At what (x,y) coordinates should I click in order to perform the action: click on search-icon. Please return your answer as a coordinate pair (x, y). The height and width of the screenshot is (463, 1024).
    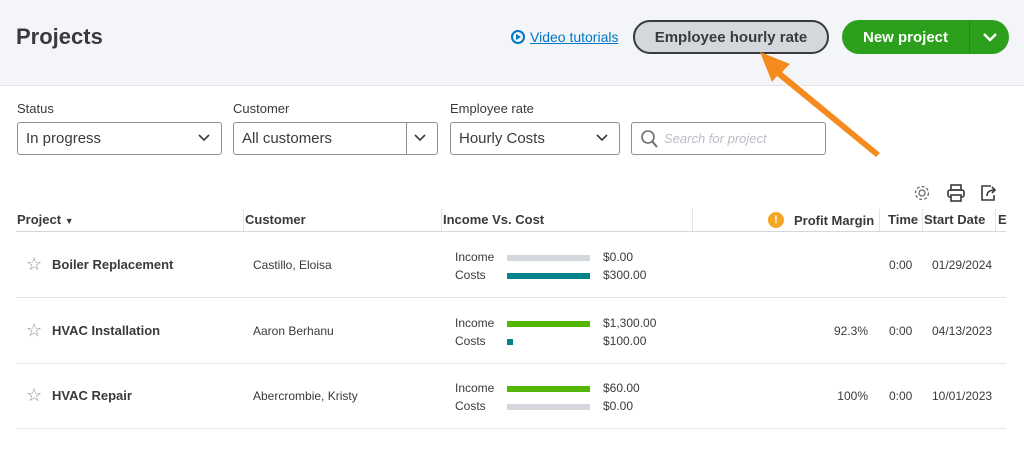
    Looking at the image, I should click on (649, 138).